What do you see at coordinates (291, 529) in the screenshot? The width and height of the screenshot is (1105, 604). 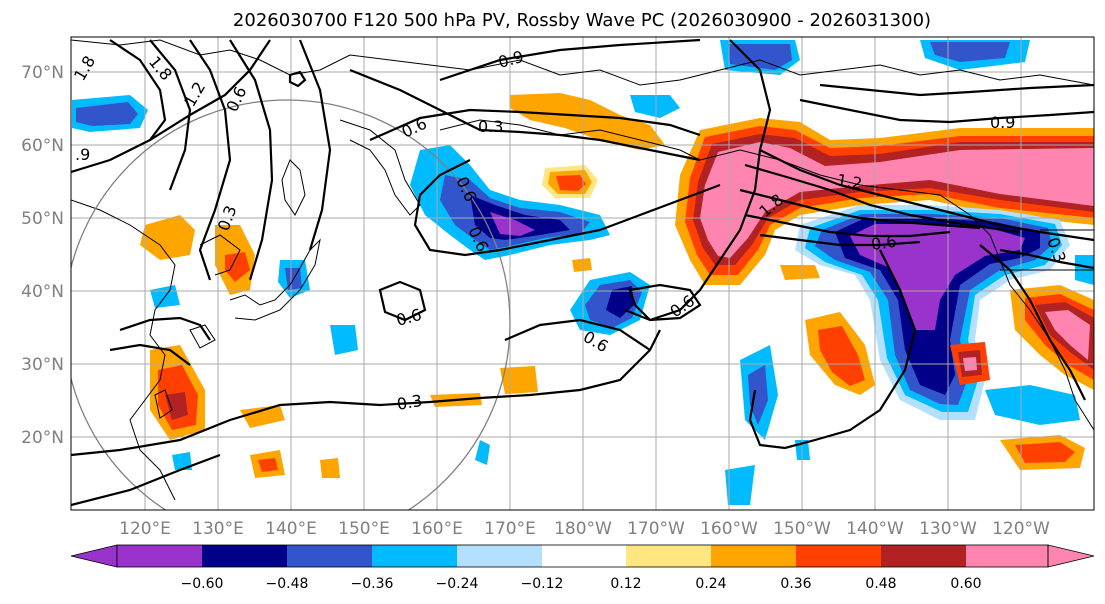 I see `lon-label: 140°E` at bounding box center [291, 529].